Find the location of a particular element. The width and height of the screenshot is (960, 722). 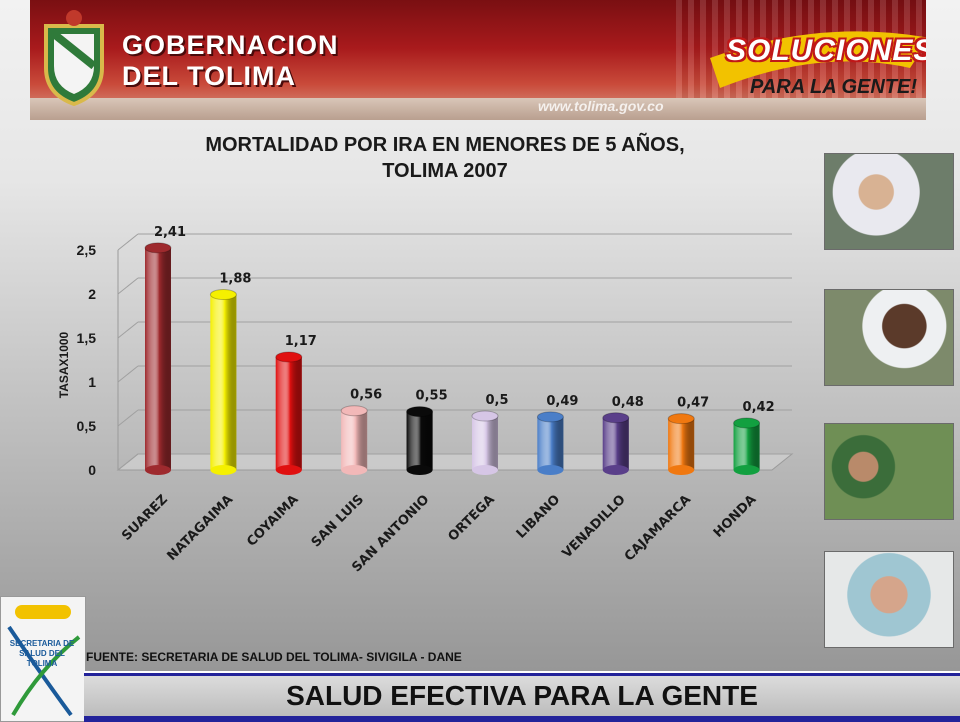

footer-slogan: SALUD EFECTIVA PARA LA GENTE is located at coordinates (522, 696).